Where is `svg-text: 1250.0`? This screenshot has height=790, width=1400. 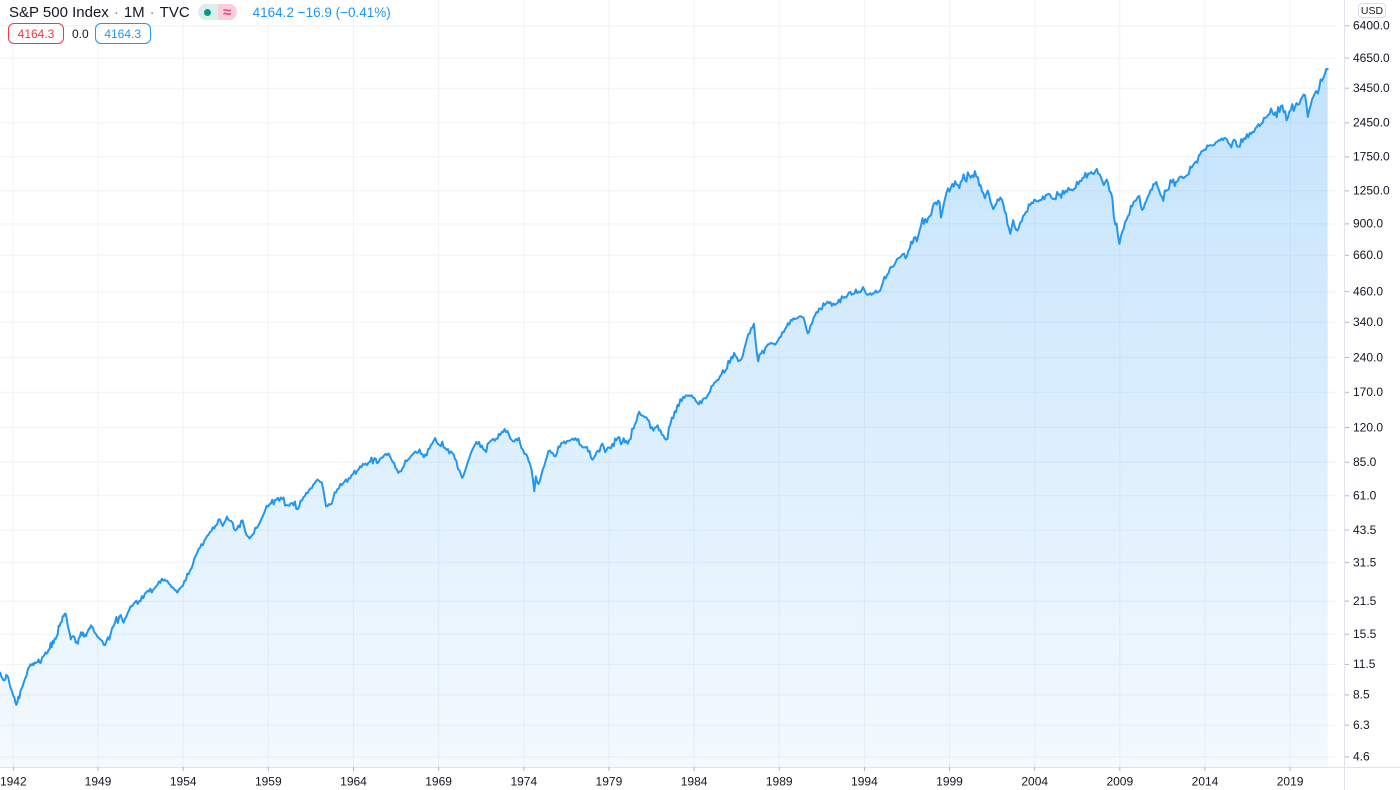 svg-text: 1250.0 is located at coordinates (1371, 191).